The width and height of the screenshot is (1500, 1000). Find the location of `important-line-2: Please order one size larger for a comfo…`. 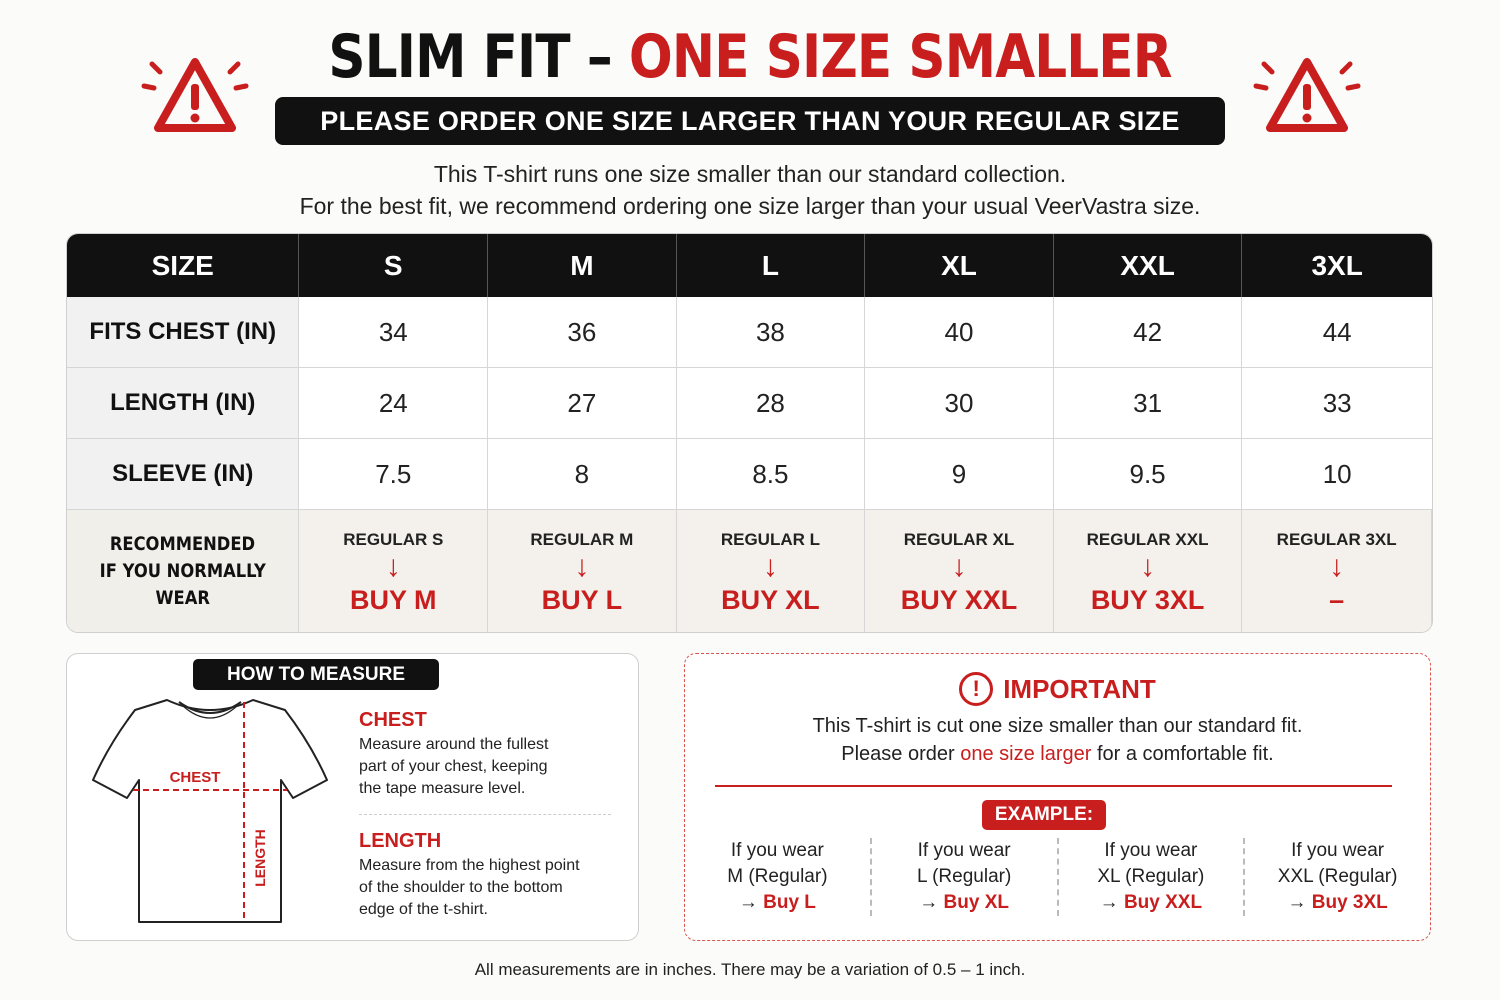

important-line-2: Please order one size larger for a comfo… is located at coordinates (1057, 754).